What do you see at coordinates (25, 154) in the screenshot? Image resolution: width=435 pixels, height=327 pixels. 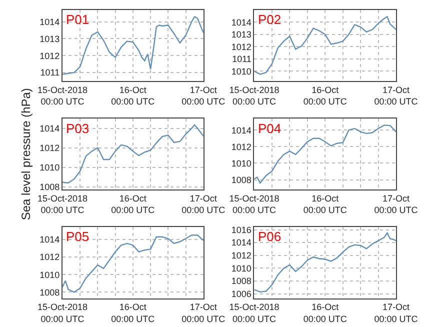 I see `y-axis-title: Sea level pressure (hPa)` at bounding box center [25, 154].